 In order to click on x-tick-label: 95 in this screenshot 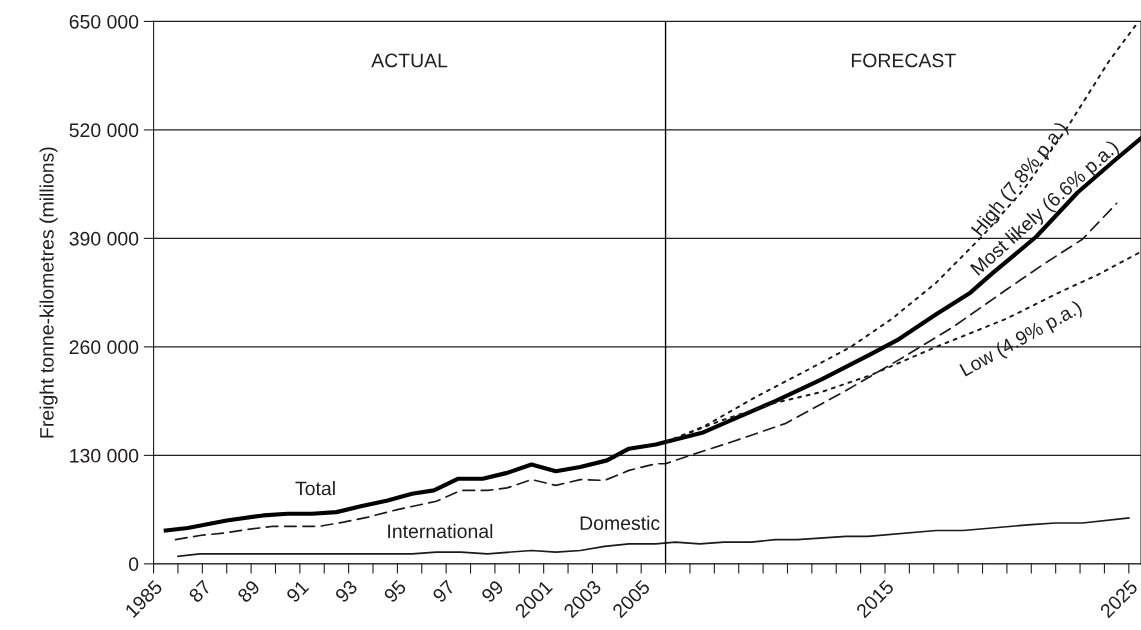, I will do `click(395, 591)`.